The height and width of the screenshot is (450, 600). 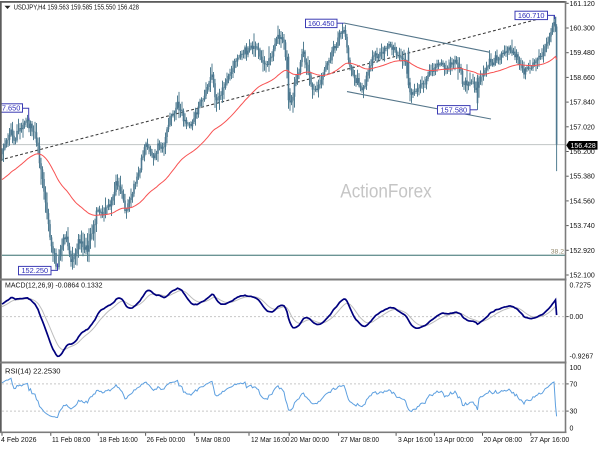 I want to click on svg-text: ActionForex, so click(x=386, y=192).